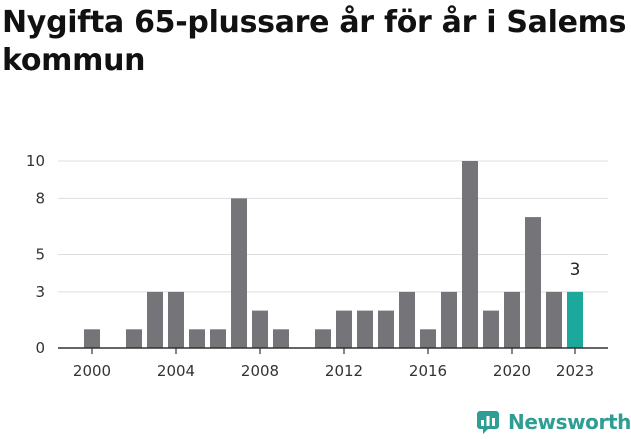 Image resolution: width=631 pixels, height=439 pixels. What do you see at coordinates (155, 319) in the screenshot?
I see `bar-2003` at bounding box center [155, 319].